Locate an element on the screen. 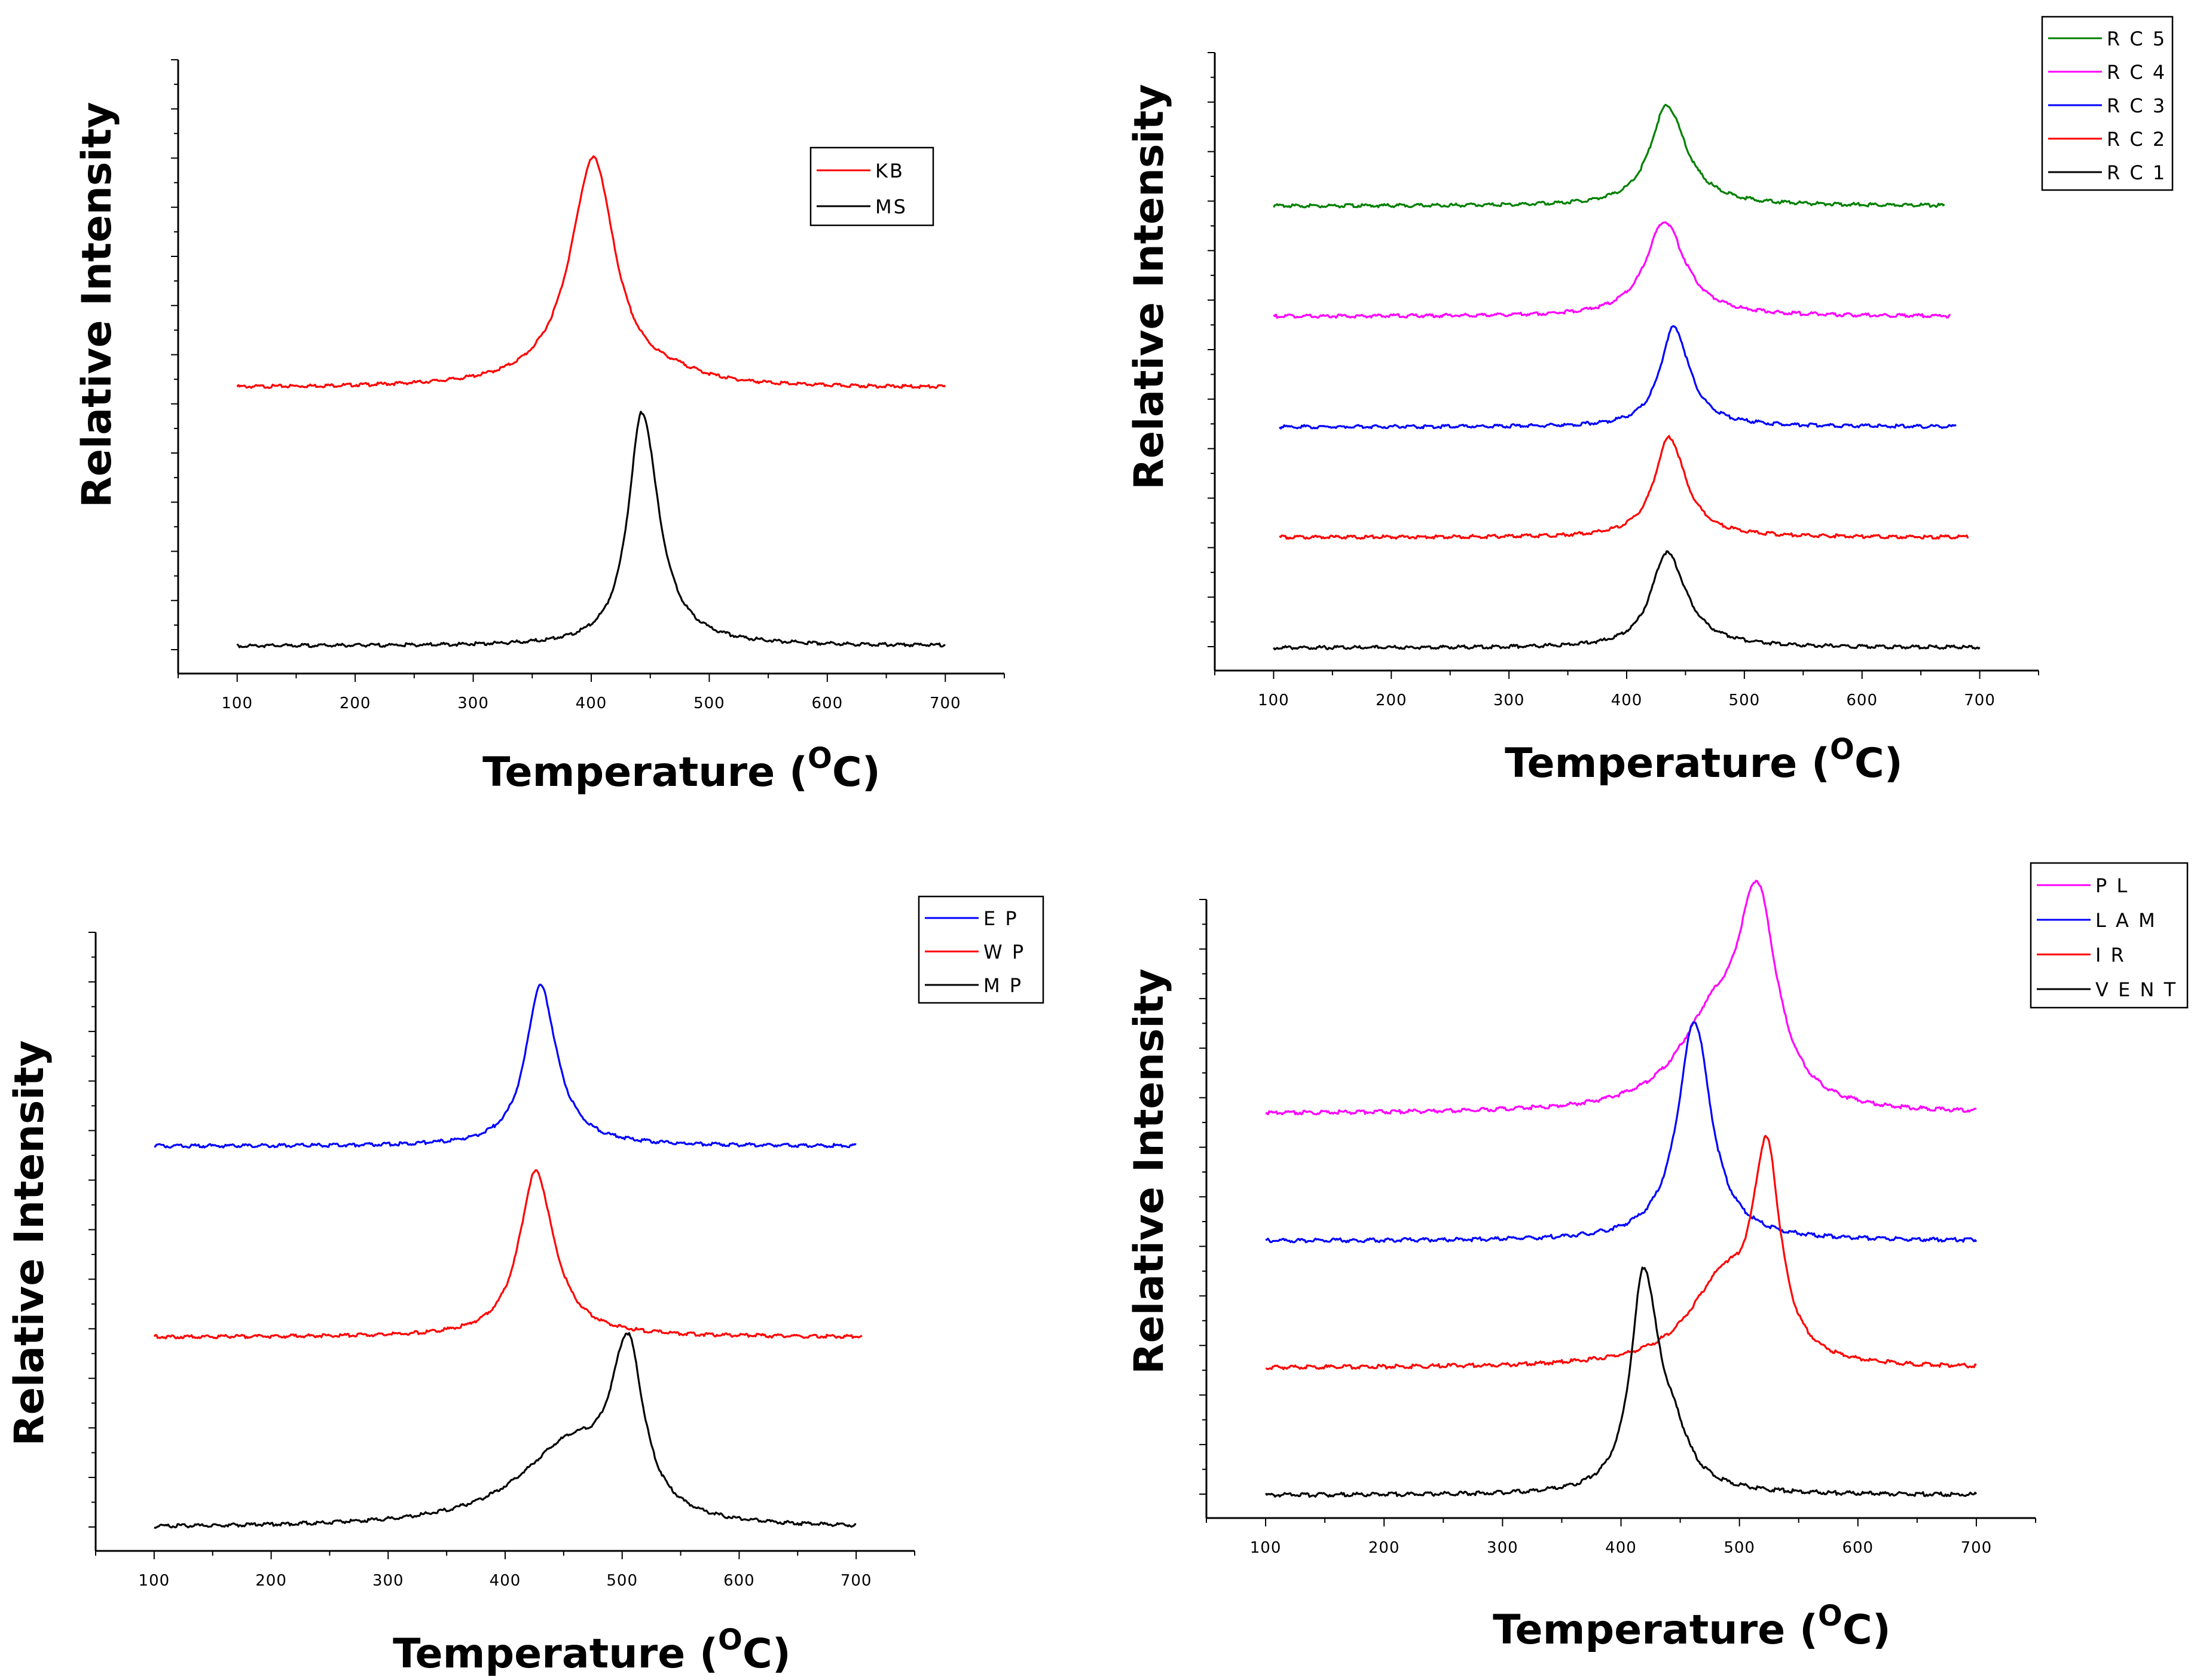 This screenshot has height=1680, width=2194. legend-label-kb: KB is located at coordinates (890, 171).